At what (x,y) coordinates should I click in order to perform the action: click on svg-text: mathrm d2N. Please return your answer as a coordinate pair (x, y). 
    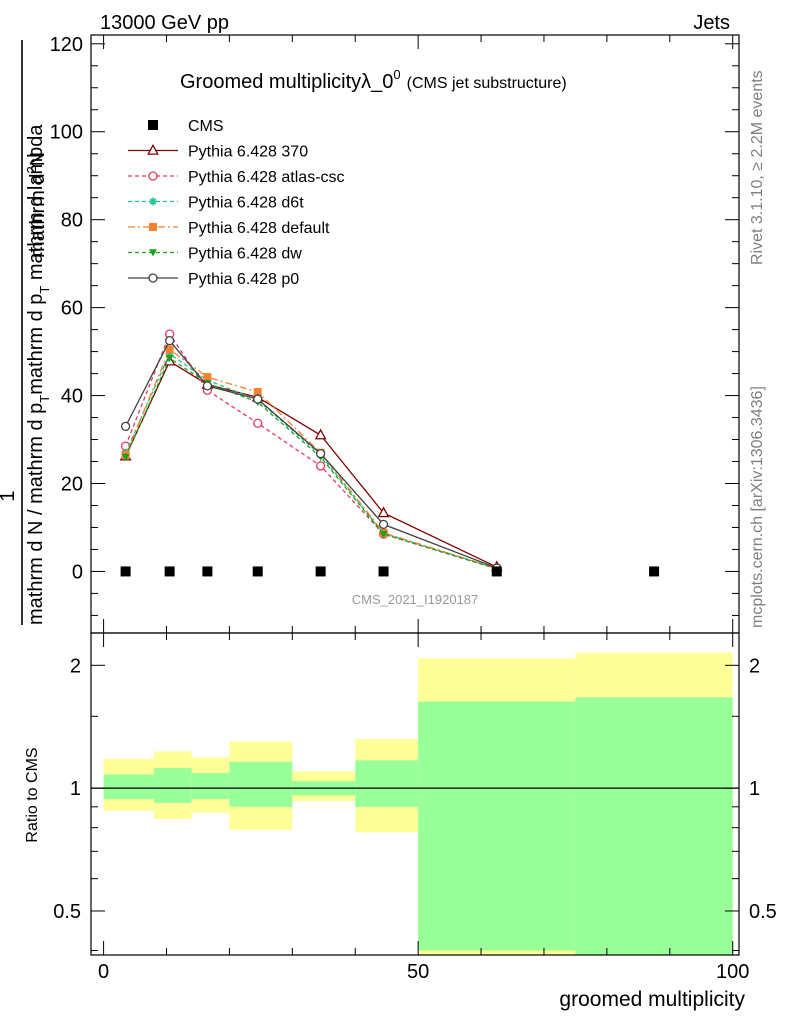
    Looking at the image, I should click on (36, 205).